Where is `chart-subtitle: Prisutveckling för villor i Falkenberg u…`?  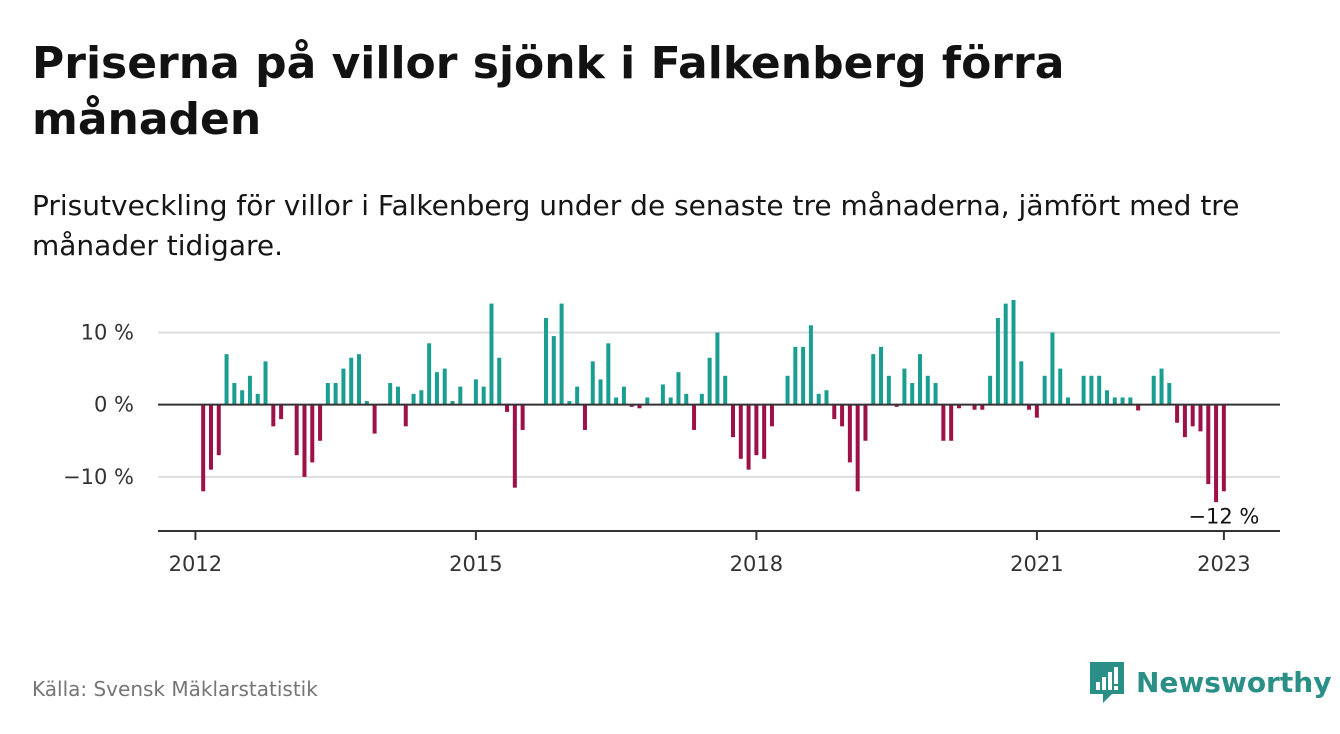
chart-subtitle: Prisutveckling för villor i Falkenberg u… is located at coordinates (636, 225).